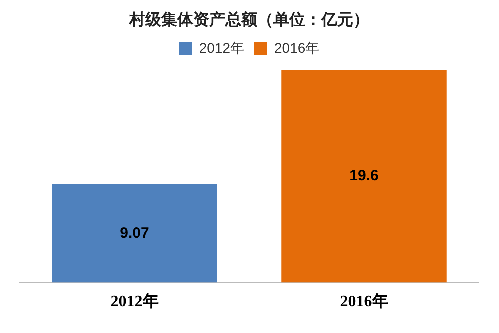 This screenshot has width=499, height=333. Describe the element at coordinates (135, 233) in the screenshot. I see `data-label: 9.07` at that location.